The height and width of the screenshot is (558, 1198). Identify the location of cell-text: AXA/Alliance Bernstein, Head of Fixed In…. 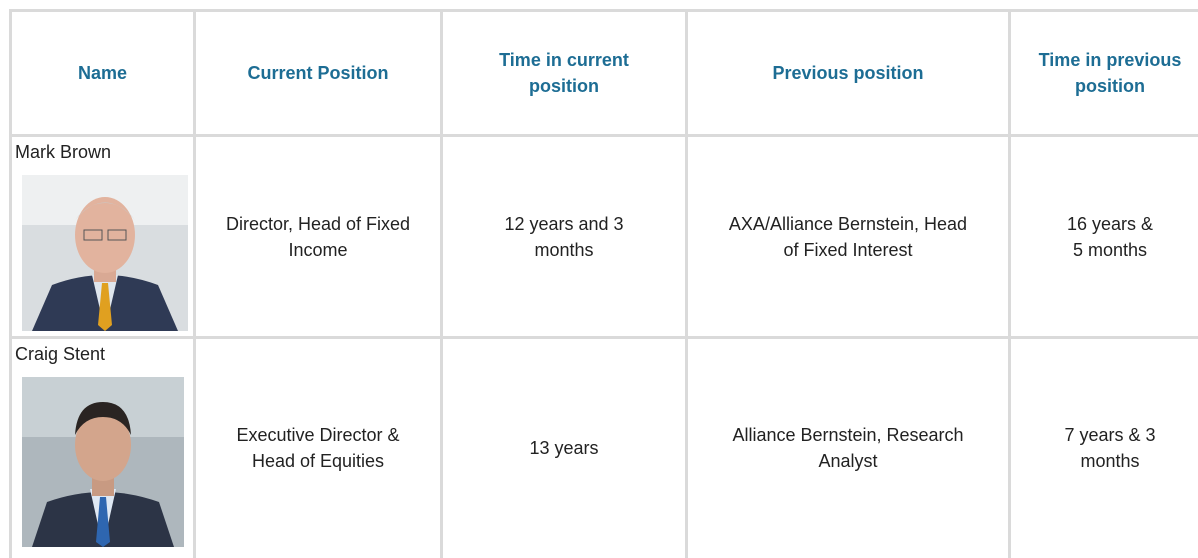
(848, 237).